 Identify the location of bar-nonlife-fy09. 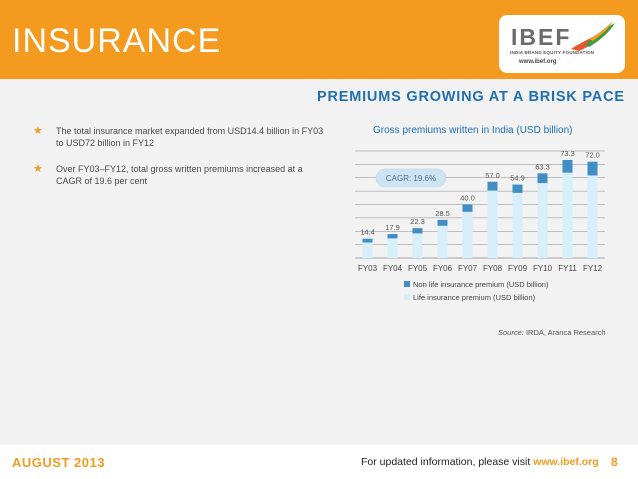
(517, 188).